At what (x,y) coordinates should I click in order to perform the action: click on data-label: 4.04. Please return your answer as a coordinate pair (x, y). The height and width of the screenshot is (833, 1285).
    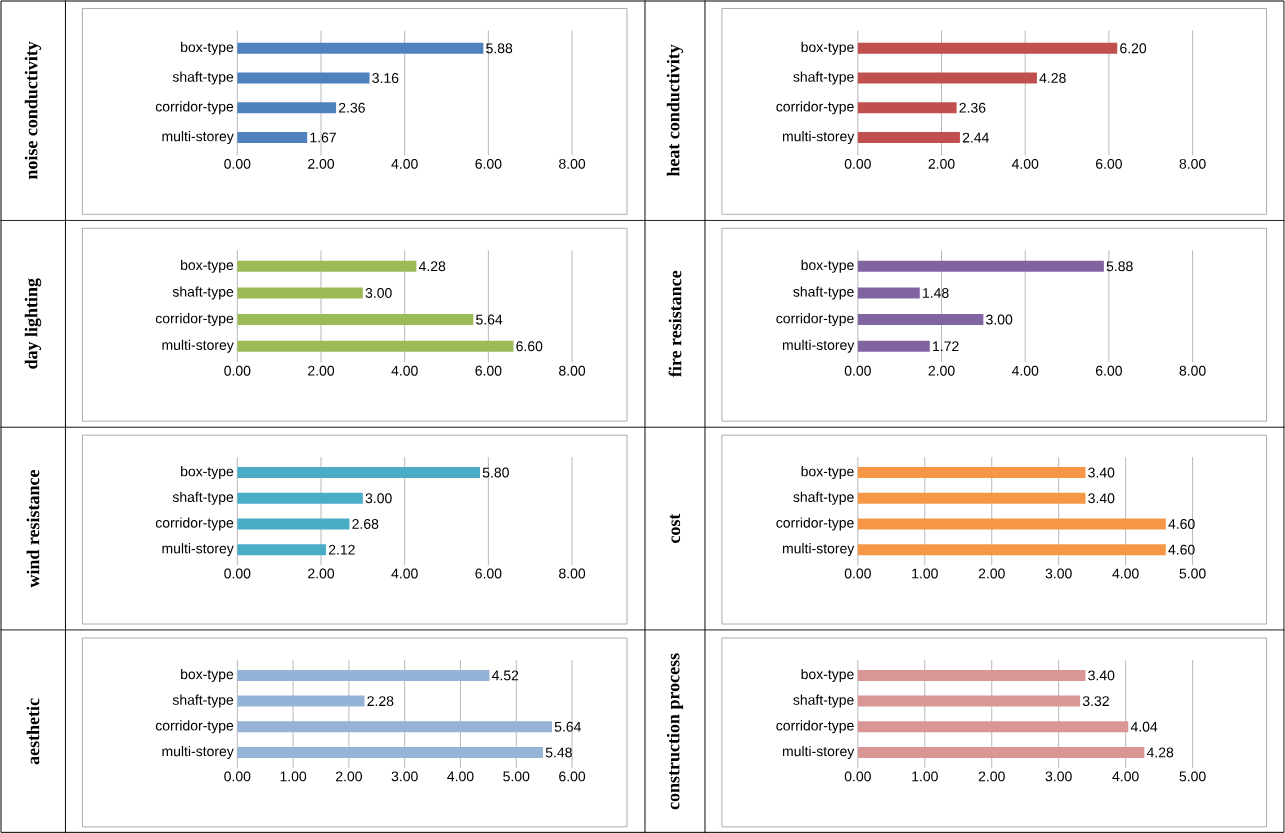
    Looking at the image, I should click on (1144, 726).